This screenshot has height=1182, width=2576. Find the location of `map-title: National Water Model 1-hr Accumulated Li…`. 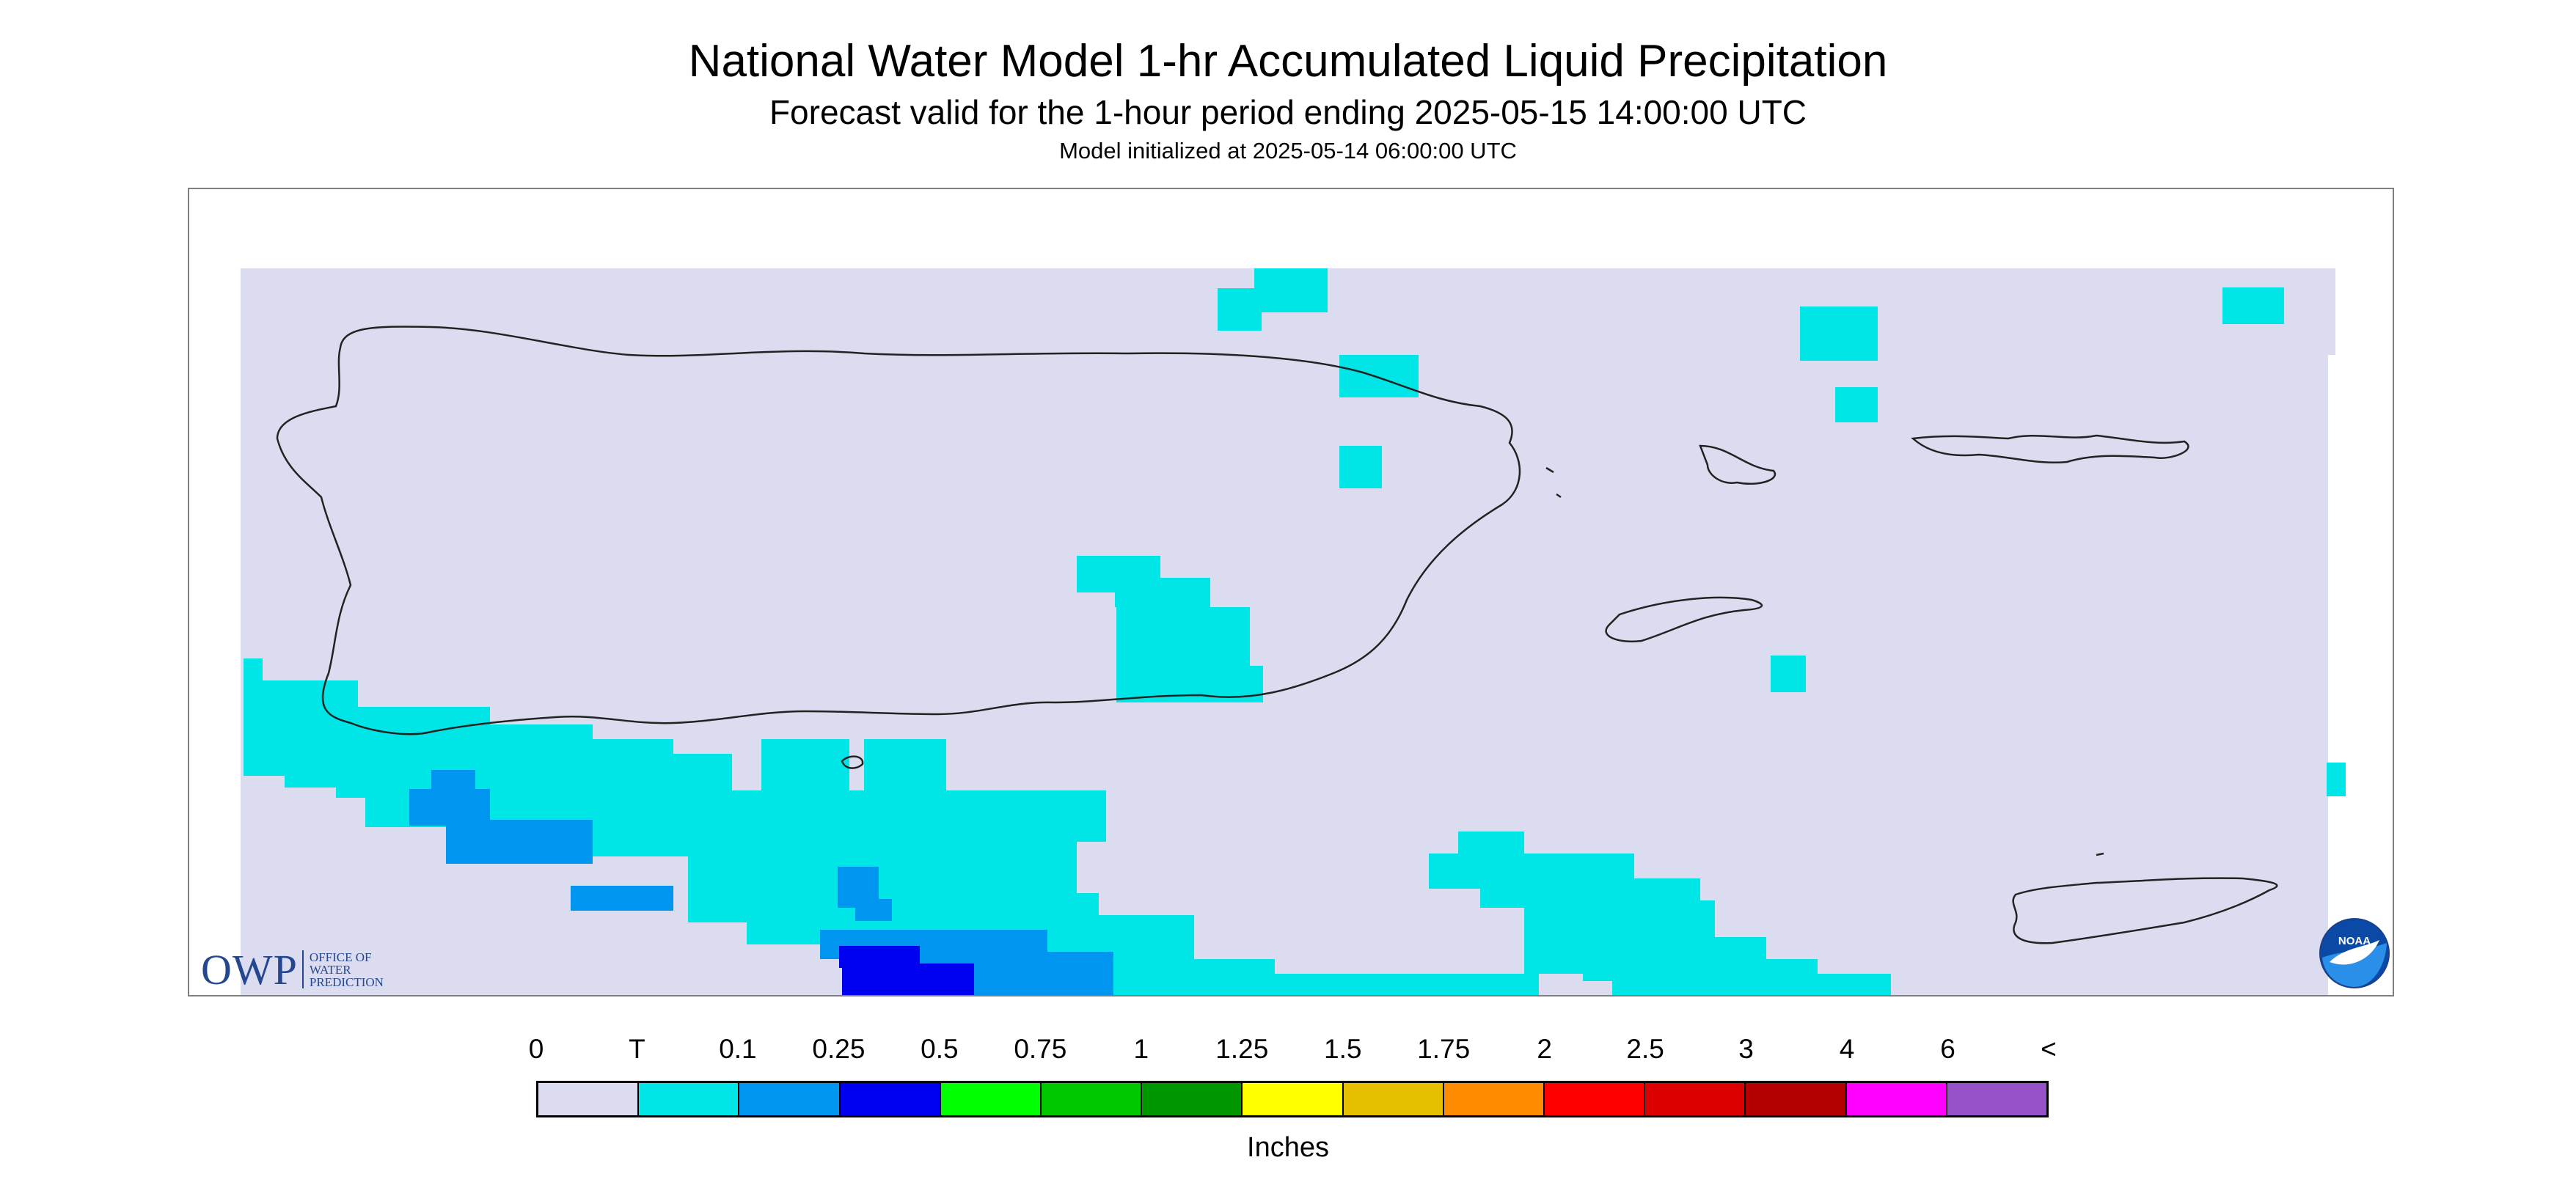

map-title: National Water Model 1-hr Accumulated Li… is located at coordinates (1288, 62).